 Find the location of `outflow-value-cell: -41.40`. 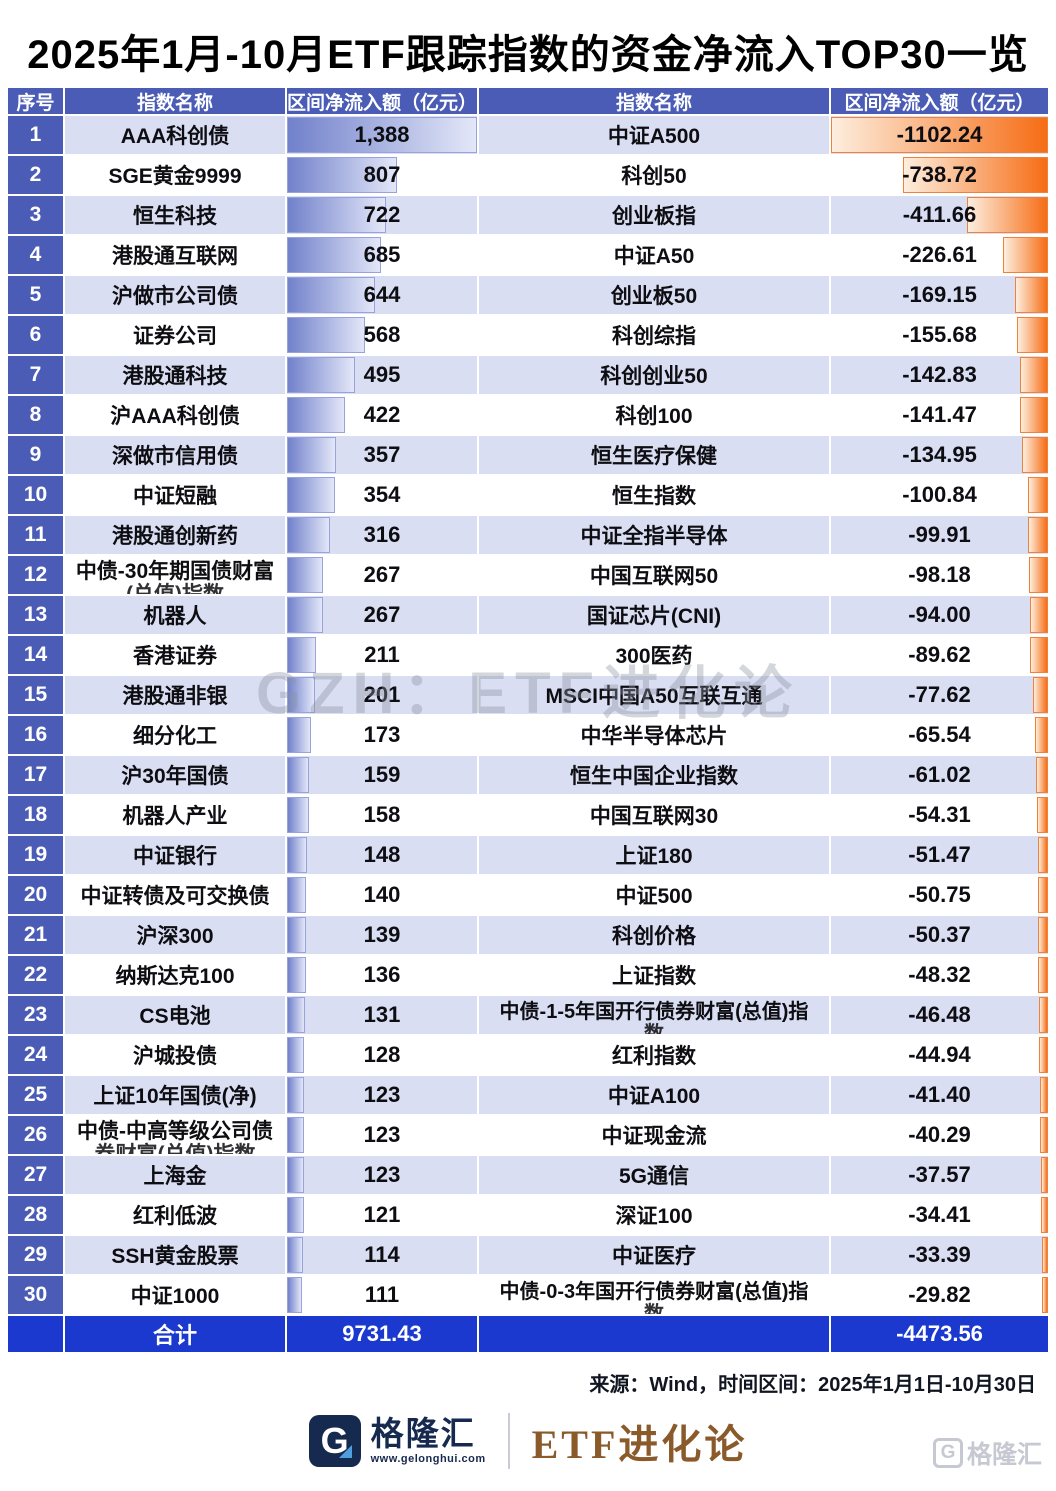

outflow-value-cell: -41.40 is located at coordinates (939, 1095).